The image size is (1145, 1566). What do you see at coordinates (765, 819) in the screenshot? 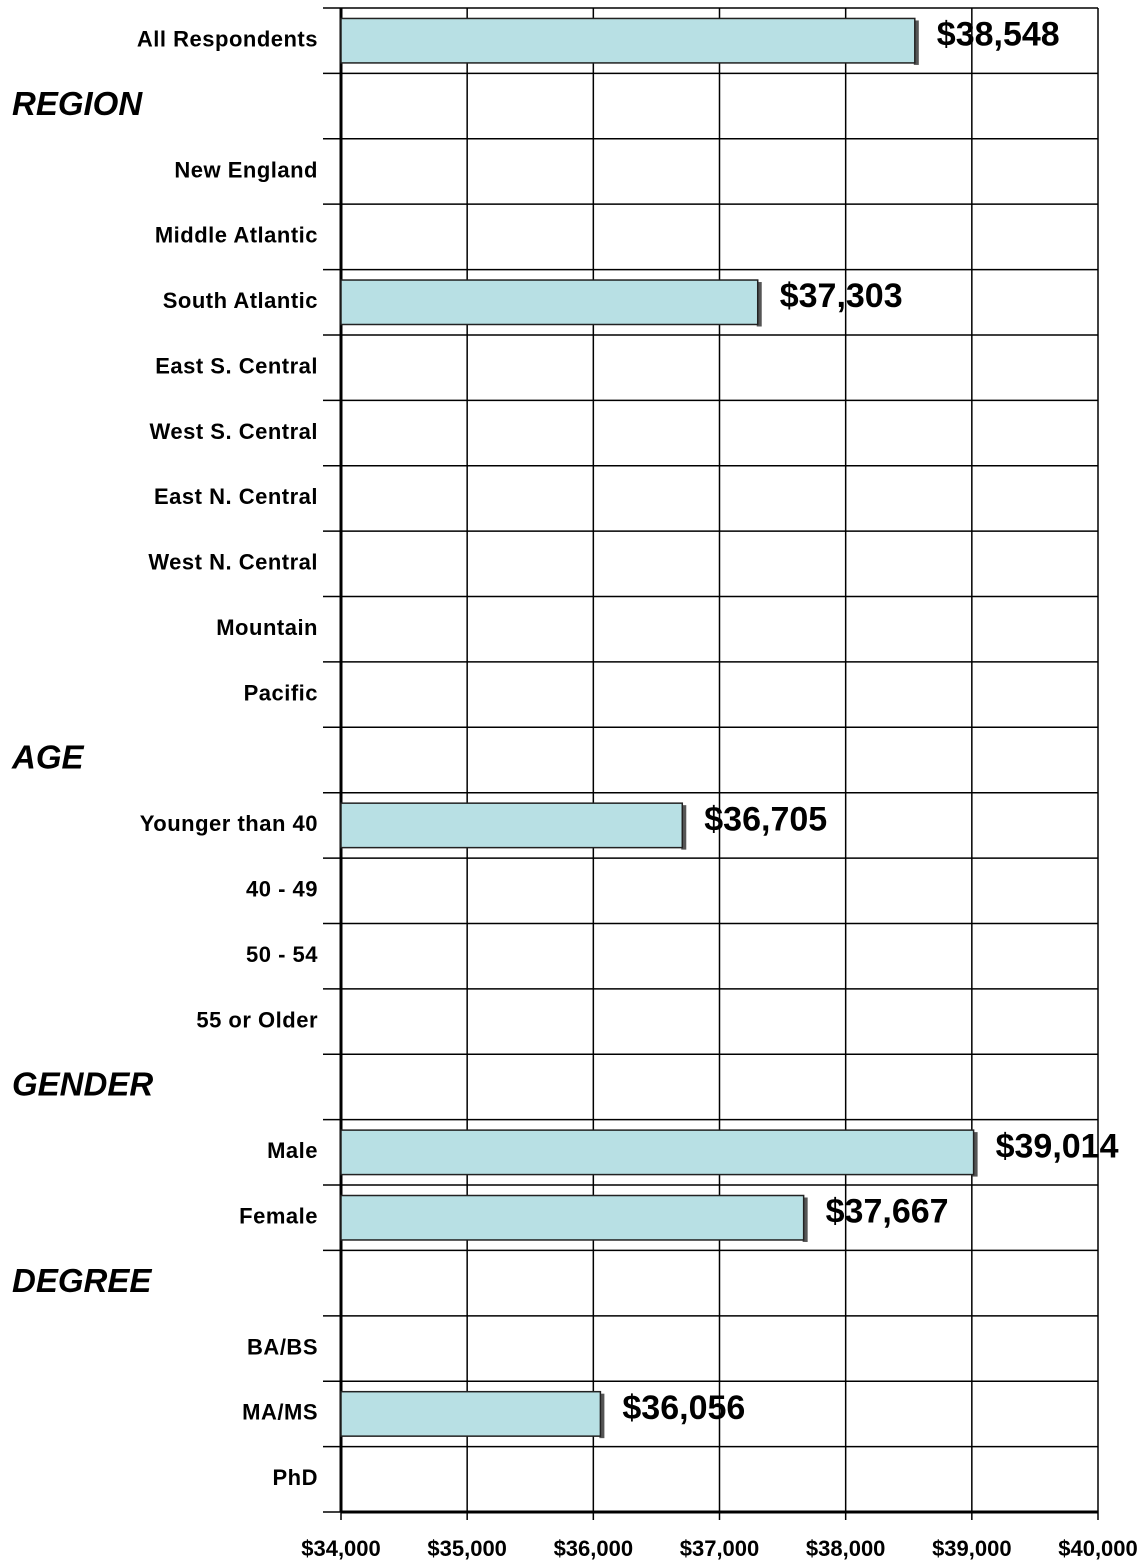
I see `data-label: $36,705` at bounding box center [765, 819].